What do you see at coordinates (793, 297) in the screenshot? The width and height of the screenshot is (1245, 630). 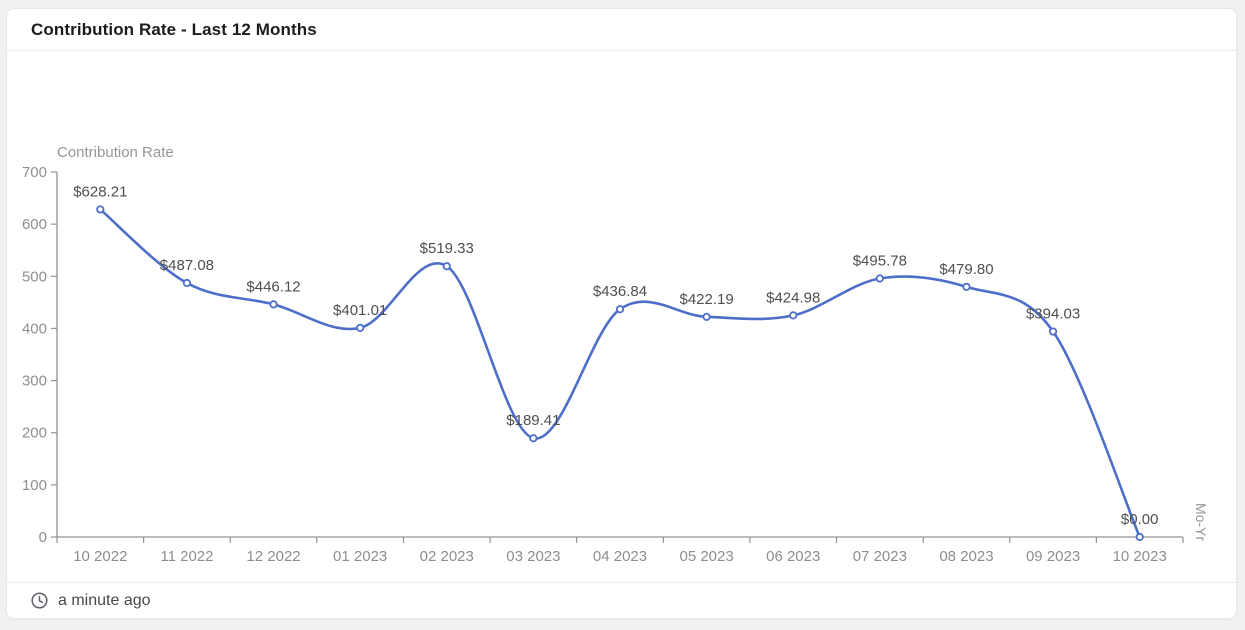 I see `data-point-label: $424.98` at bounding box center [793, 297].